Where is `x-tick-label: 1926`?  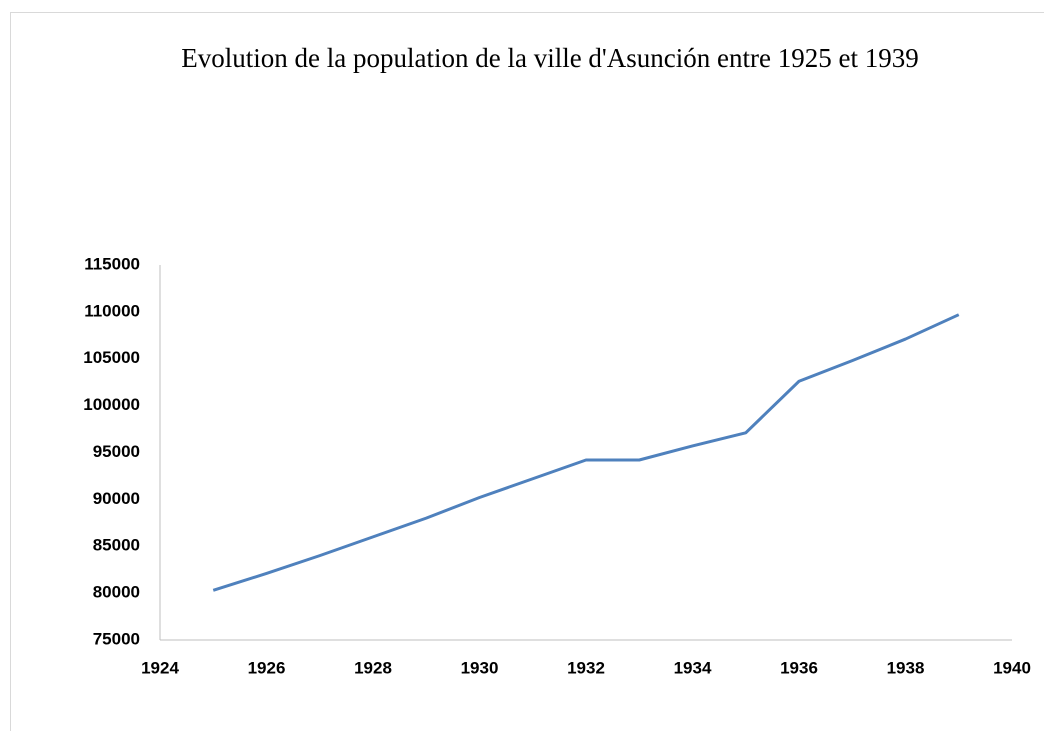 x-tick-label: 1926 is located at coordinates (267, 667).